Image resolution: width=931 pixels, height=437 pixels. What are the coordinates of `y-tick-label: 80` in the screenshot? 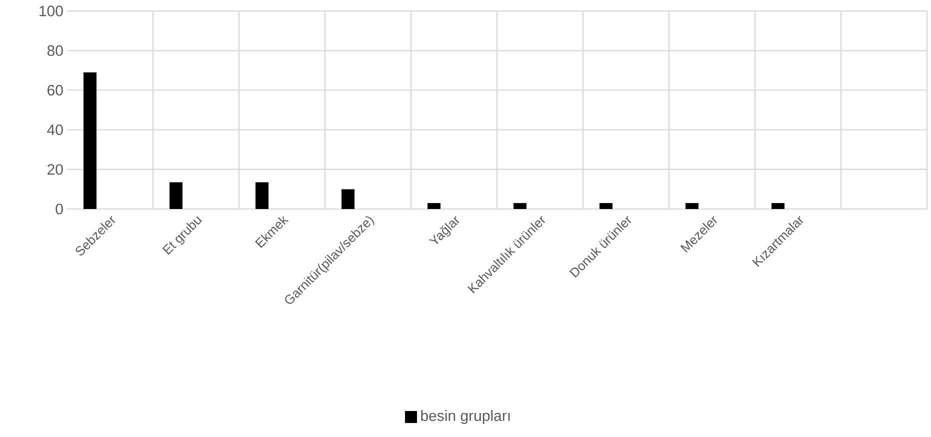 It's located at (55, 50).